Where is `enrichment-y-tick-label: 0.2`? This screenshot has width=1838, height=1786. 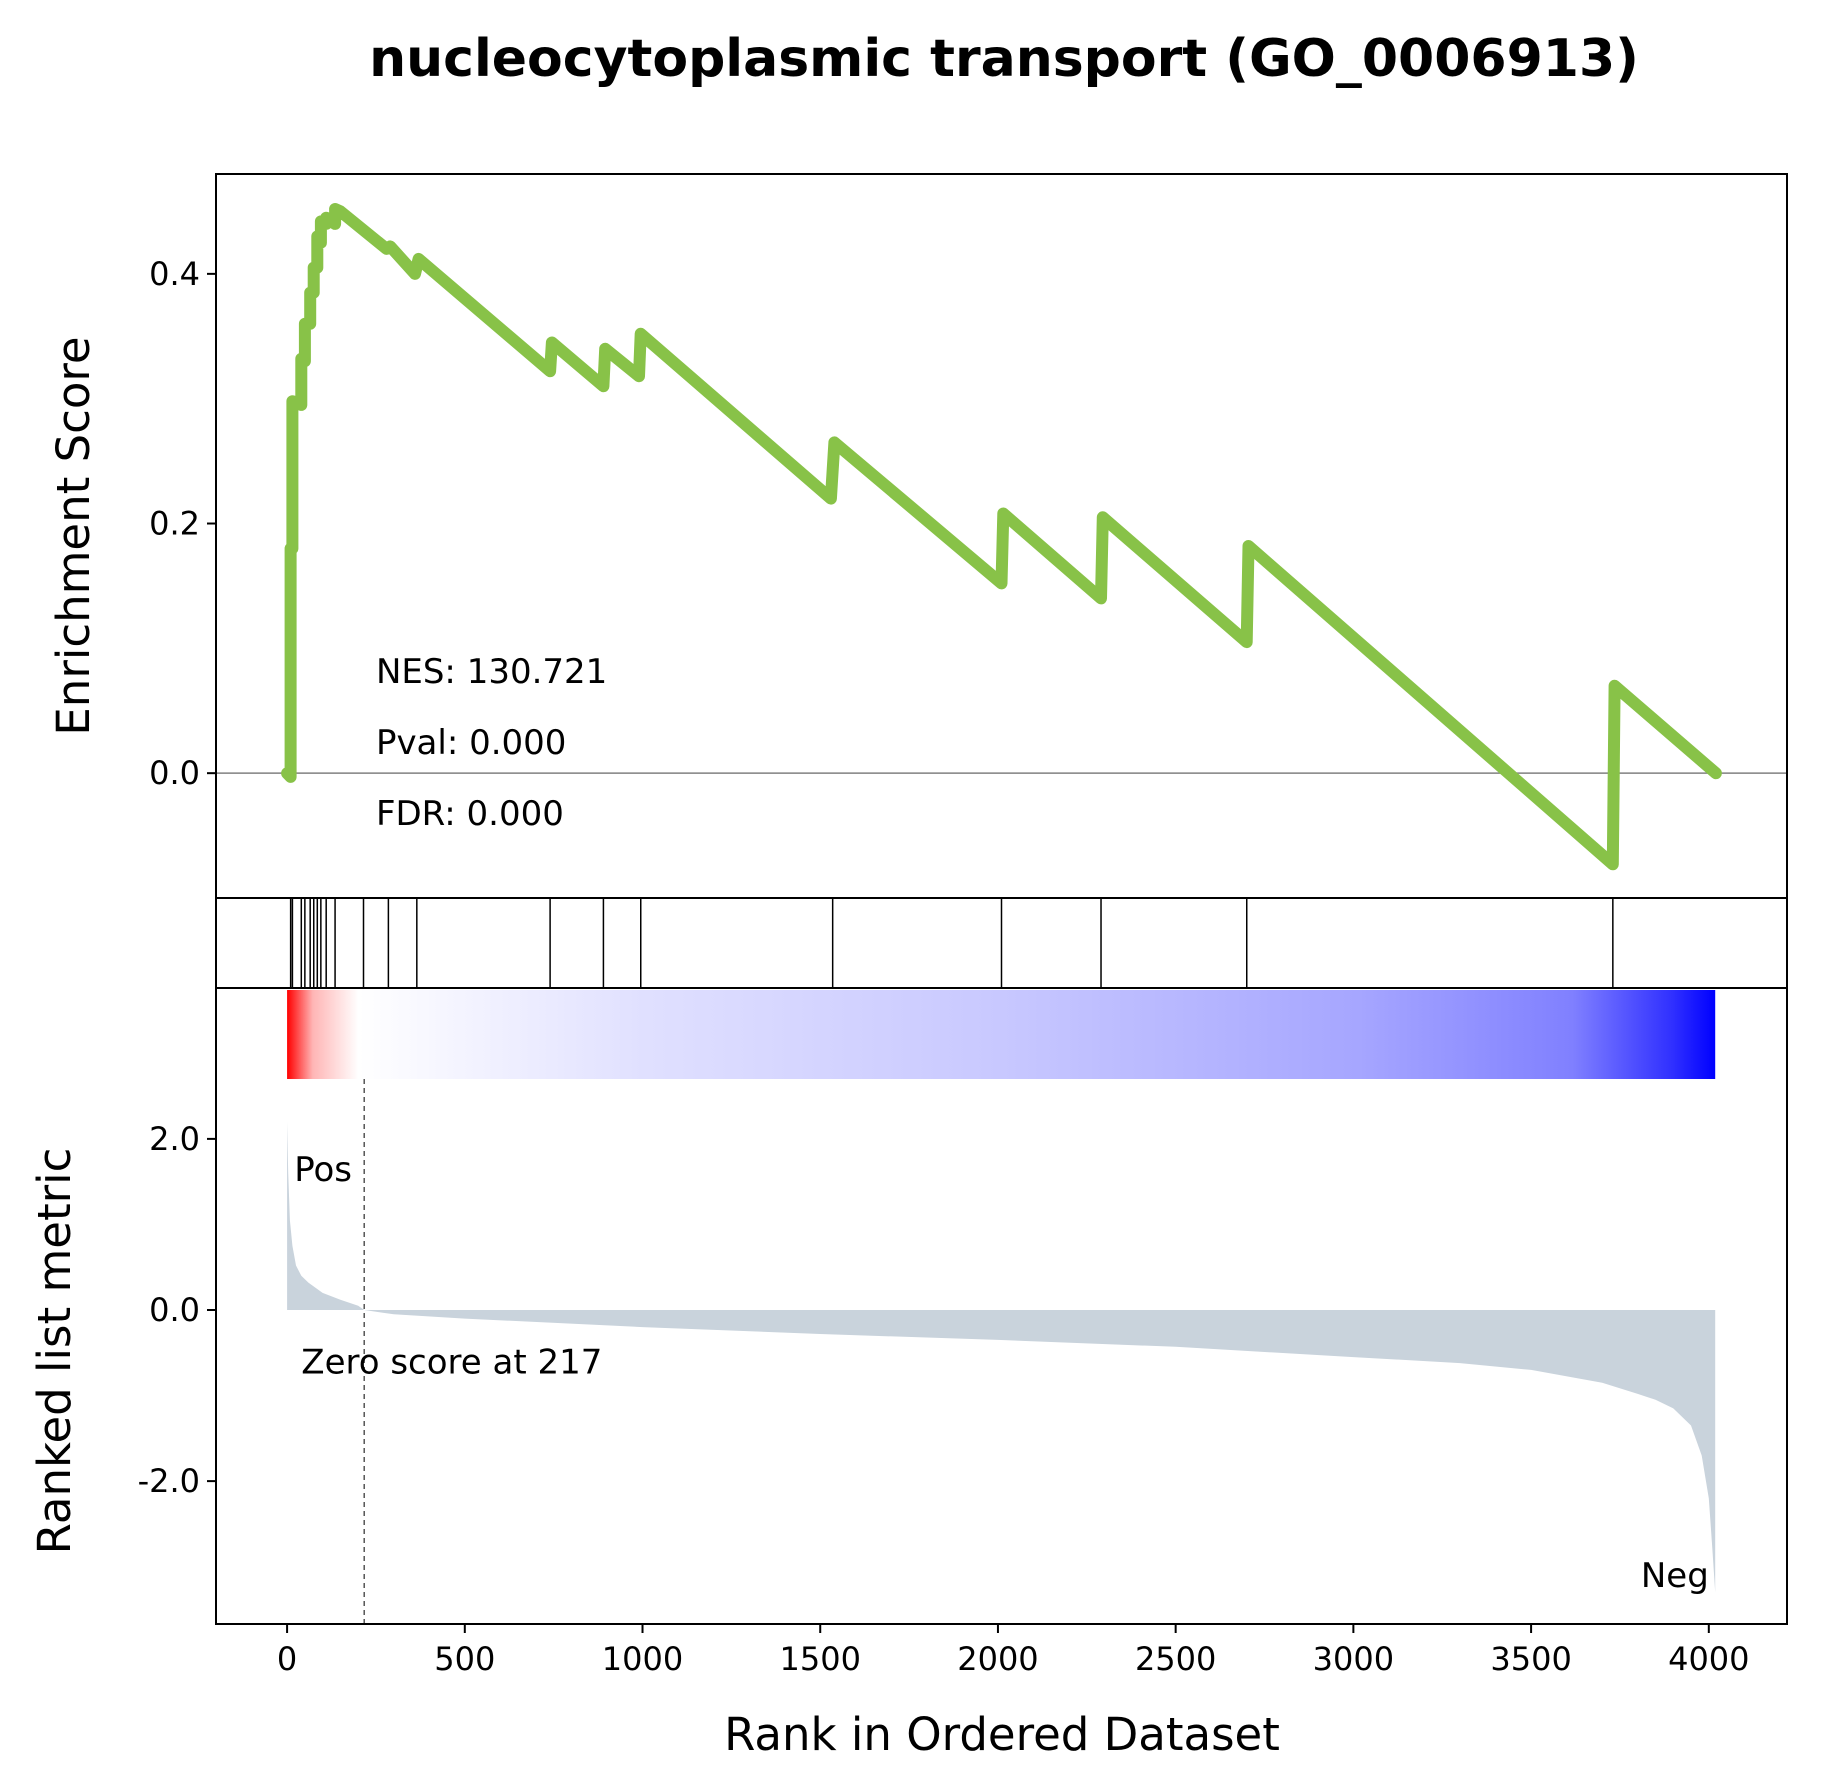 enrichment-y-tick-label: 0.2 is located at coordinates (174, 524).